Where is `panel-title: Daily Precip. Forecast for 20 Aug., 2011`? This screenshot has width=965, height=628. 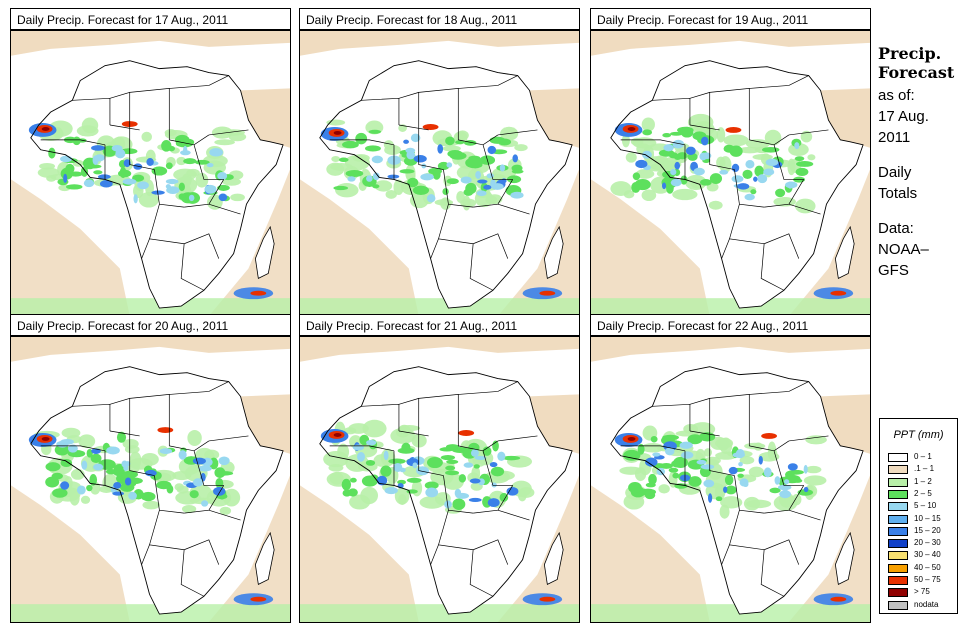 panel-title: Daily Precip. Forecast for 20 Aug., 2011 is located at coordinates (150, 325).